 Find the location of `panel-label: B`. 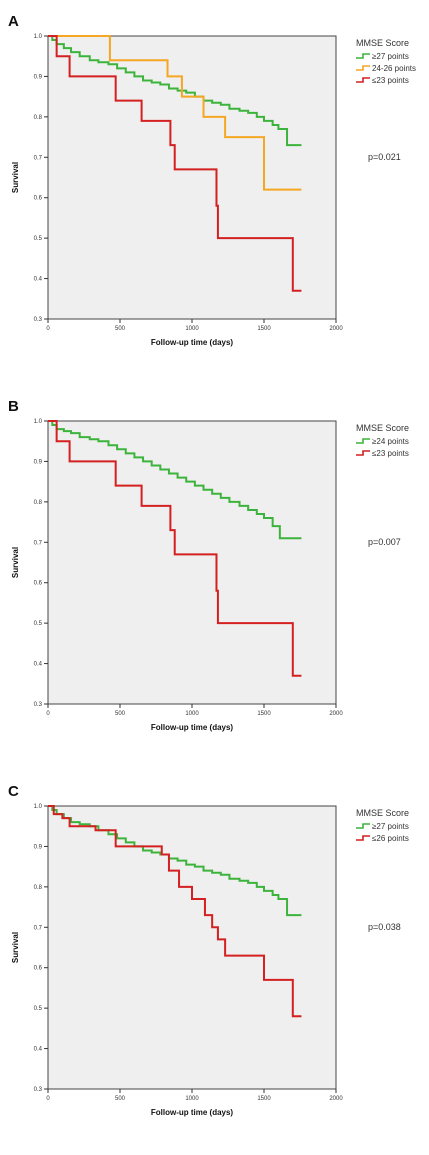

panel-label: B is located at coordinates (13, 406).